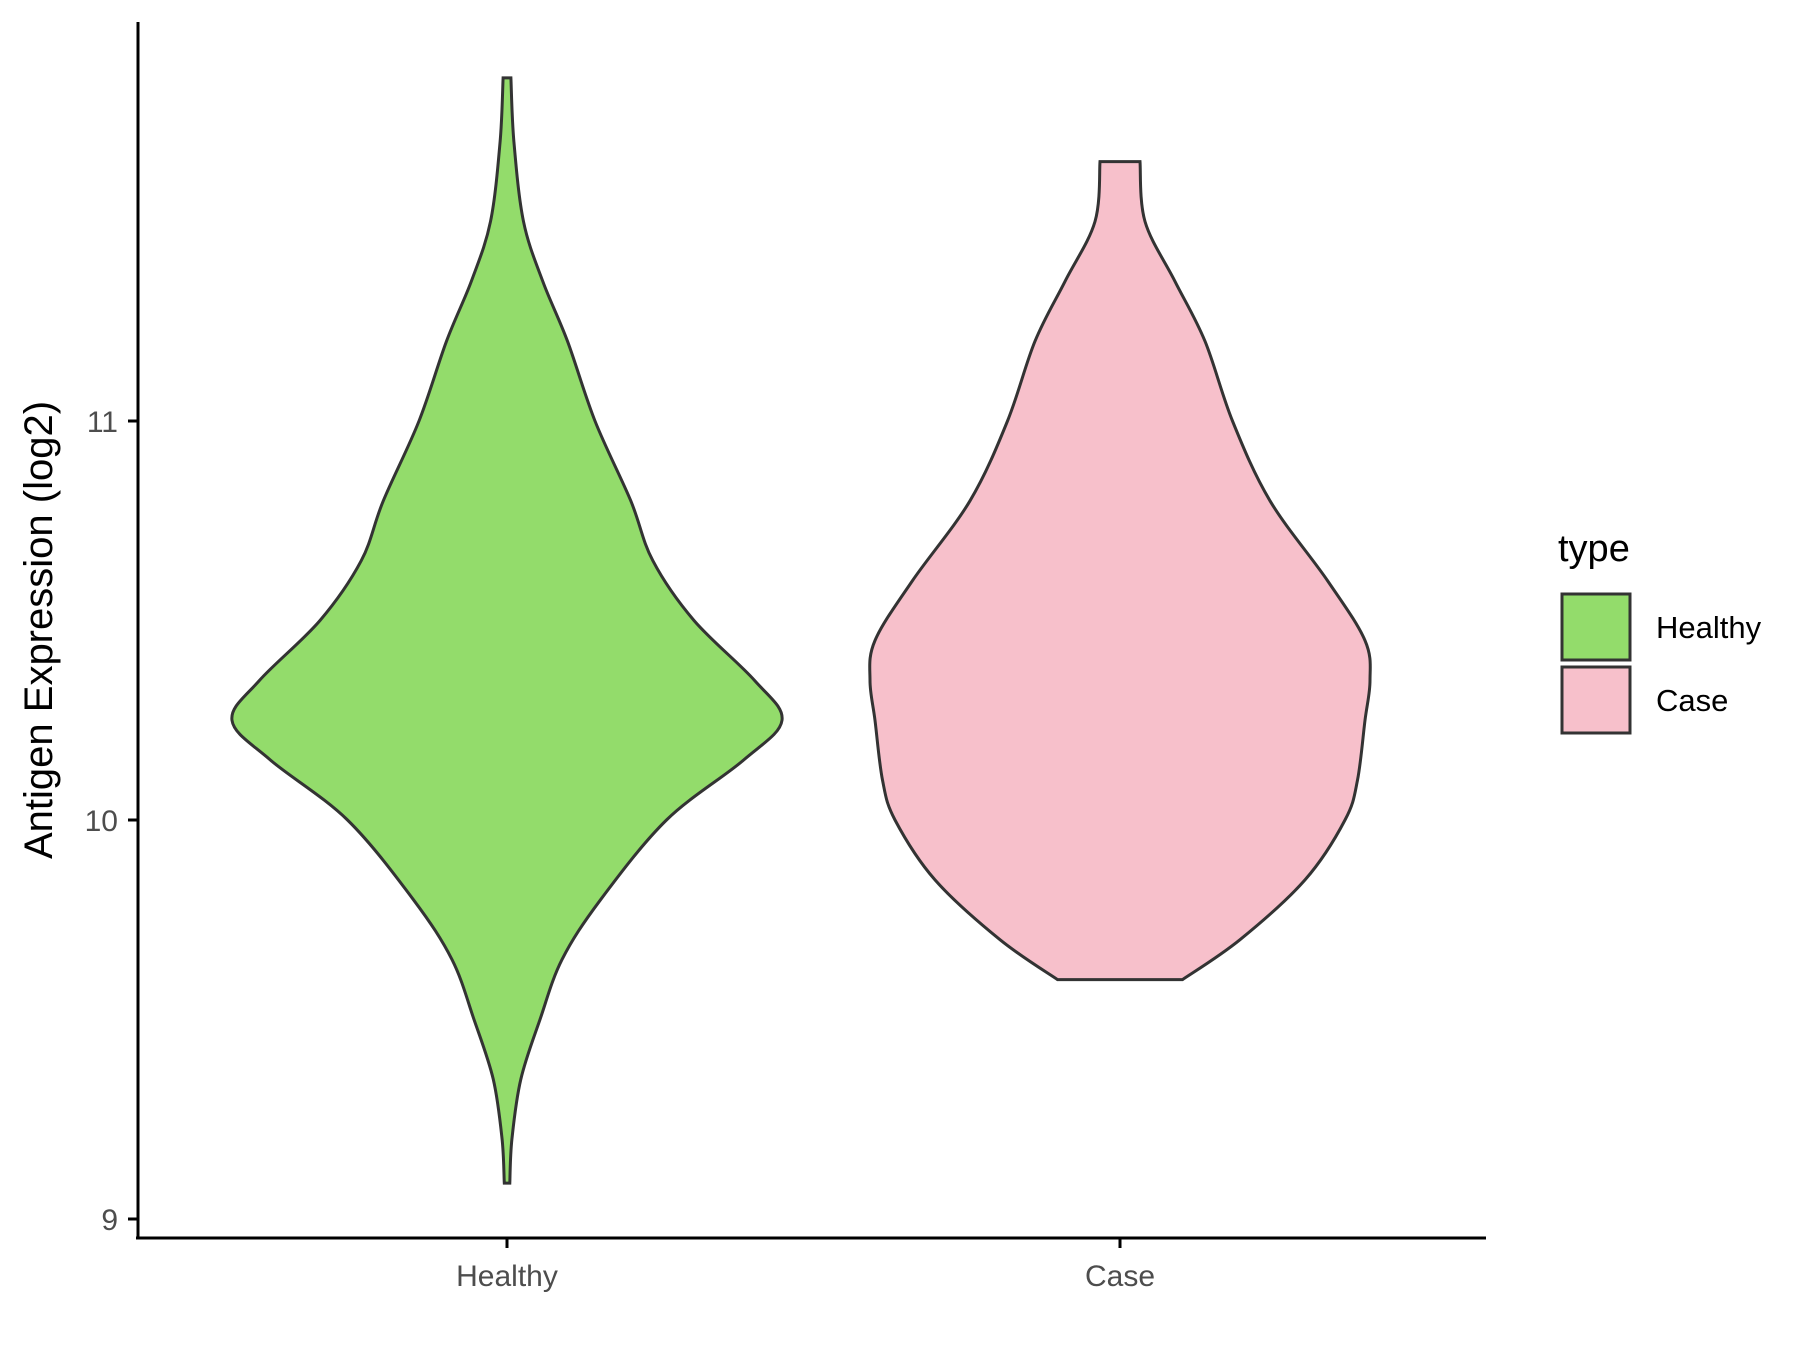  I want to click on legend: type Healthy Case, so click(1660, 631).